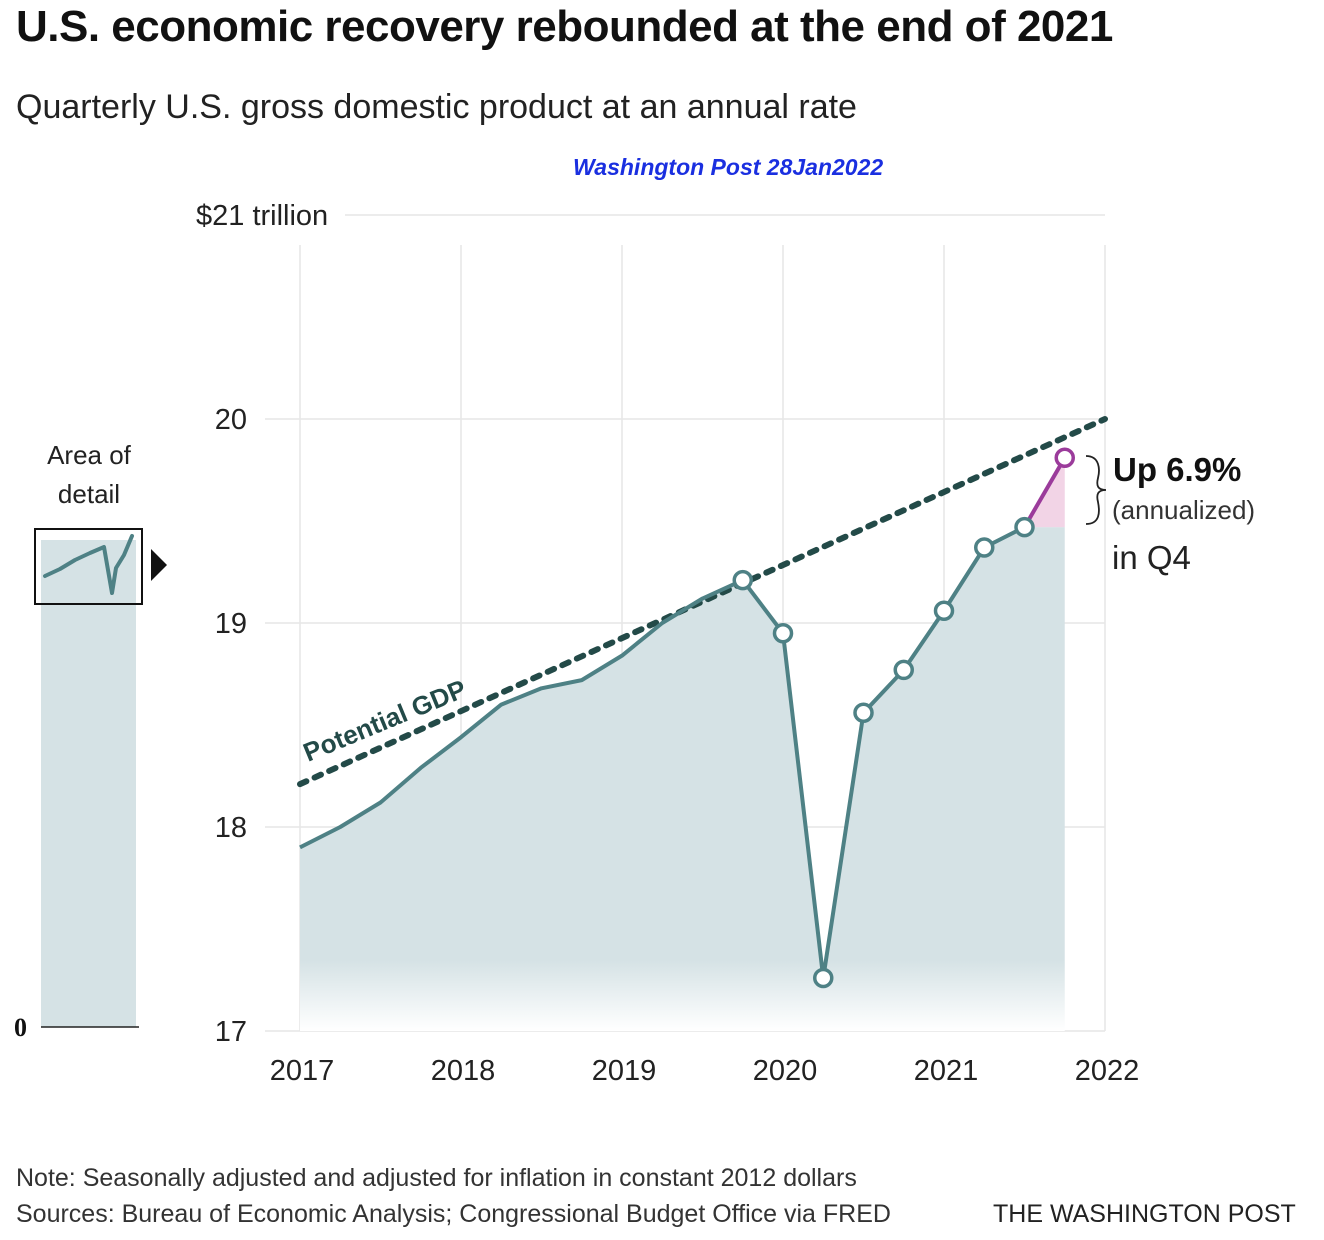 This screenshot has height=1240, width=1324. Describe the element at coordinates (946, 1071) in the screenshot. I see `x-tick-label: 2021` at that location.